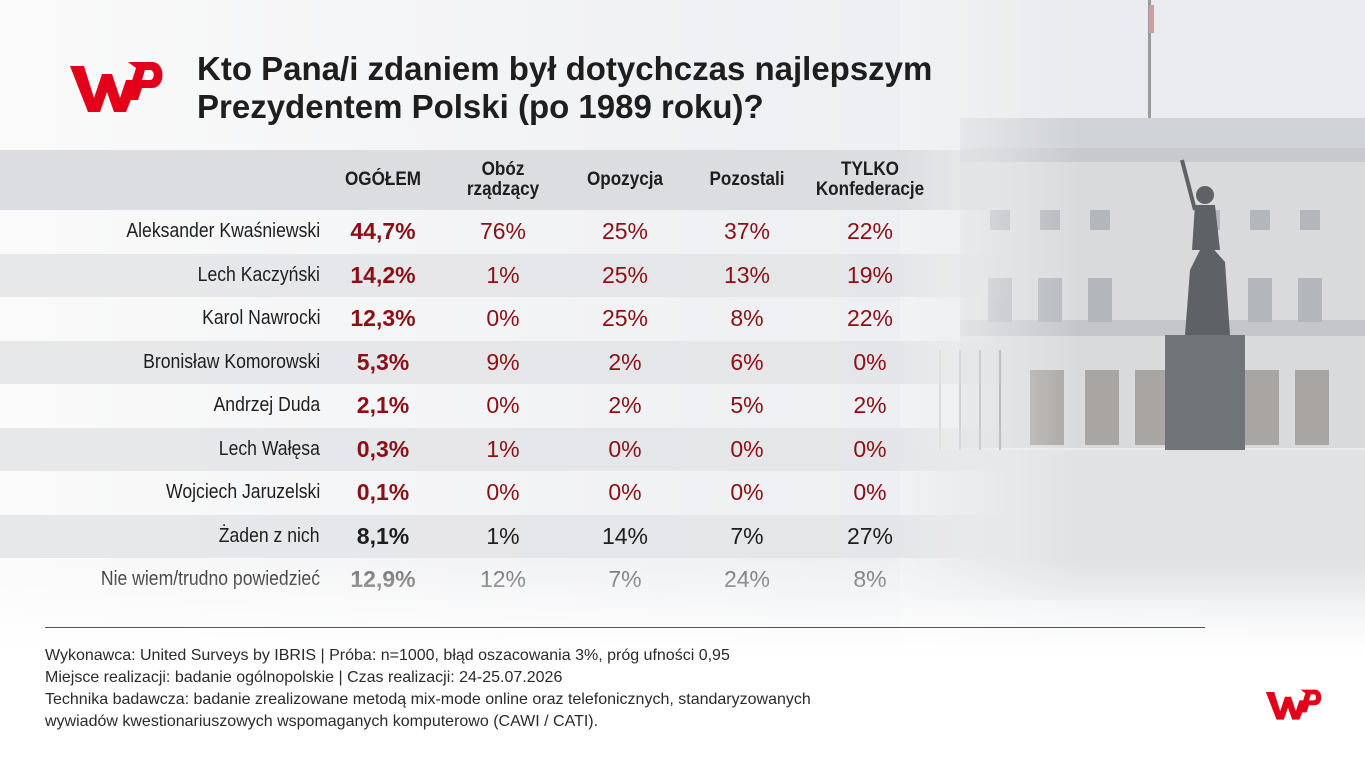  Describe the element at coordinates (870, 274) in the screenshot. I see `table-cell: 19%` at that location.